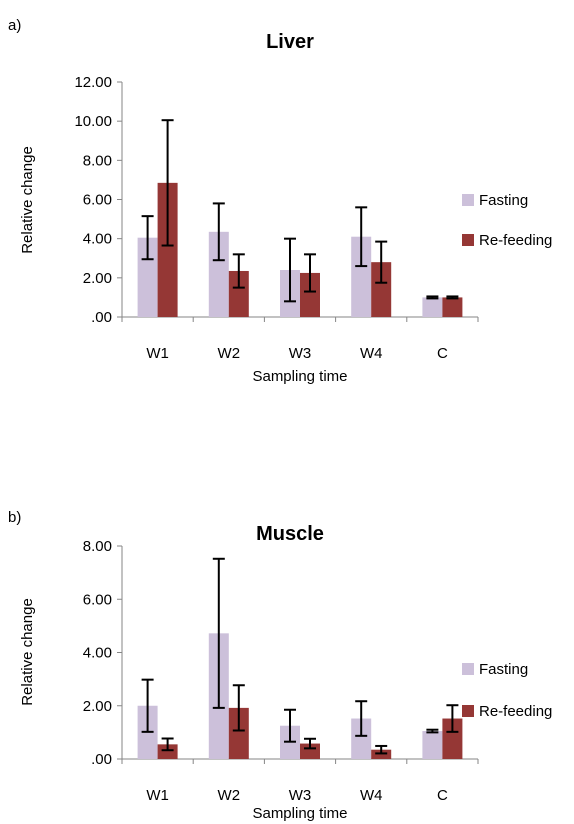  Describe the element at coordinates (310, 294) in the screenshot. I see `bar-re-feeding-w3` at that location.